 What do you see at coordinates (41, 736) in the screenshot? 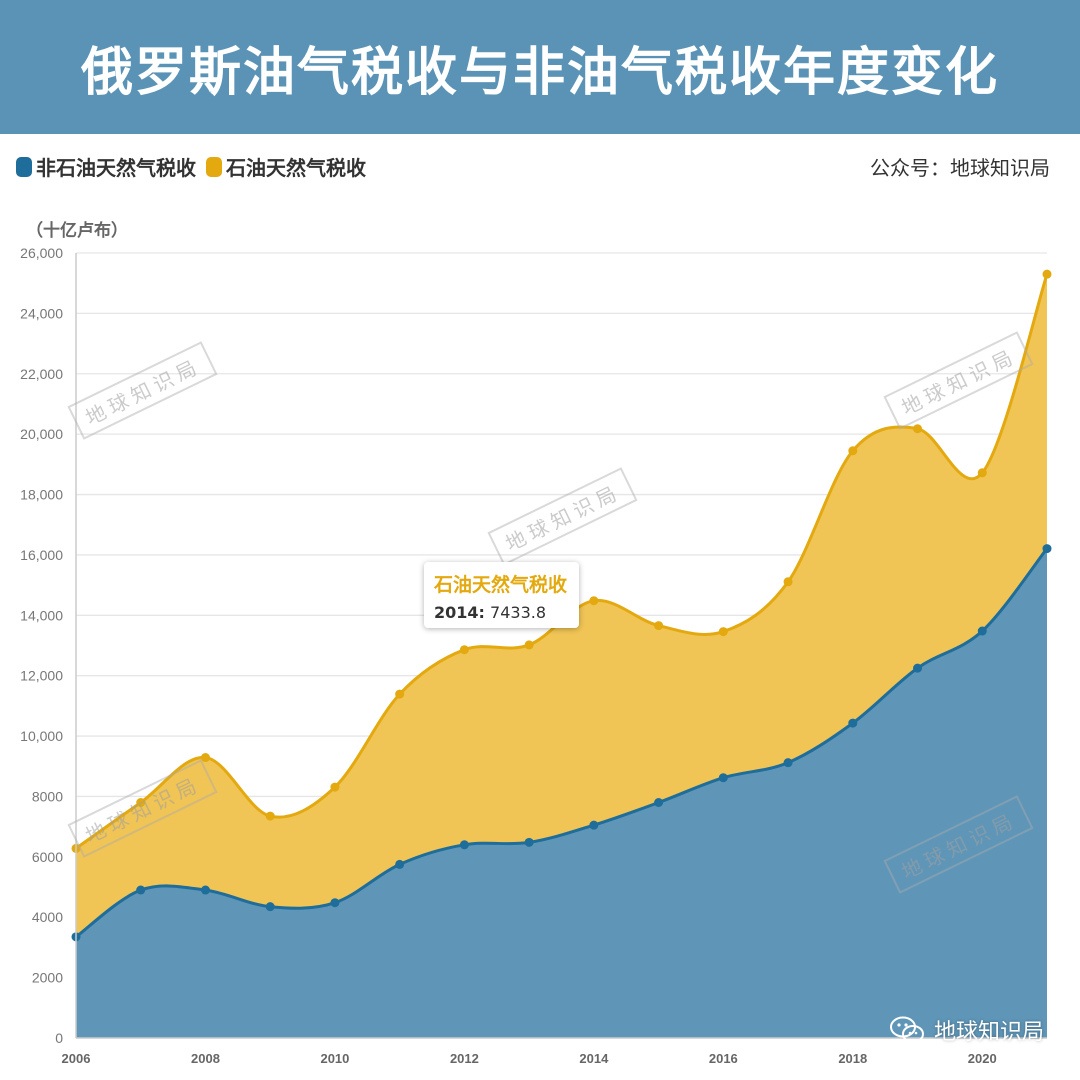
I see `y-tick-label: 10,000` at bounding box center [41, 736].